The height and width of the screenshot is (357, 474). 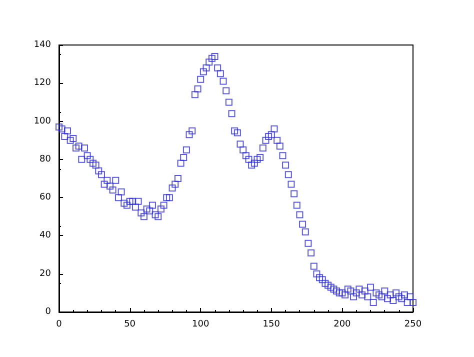 I want to click on x-tick-label: 50, so click(x=130, y=325).